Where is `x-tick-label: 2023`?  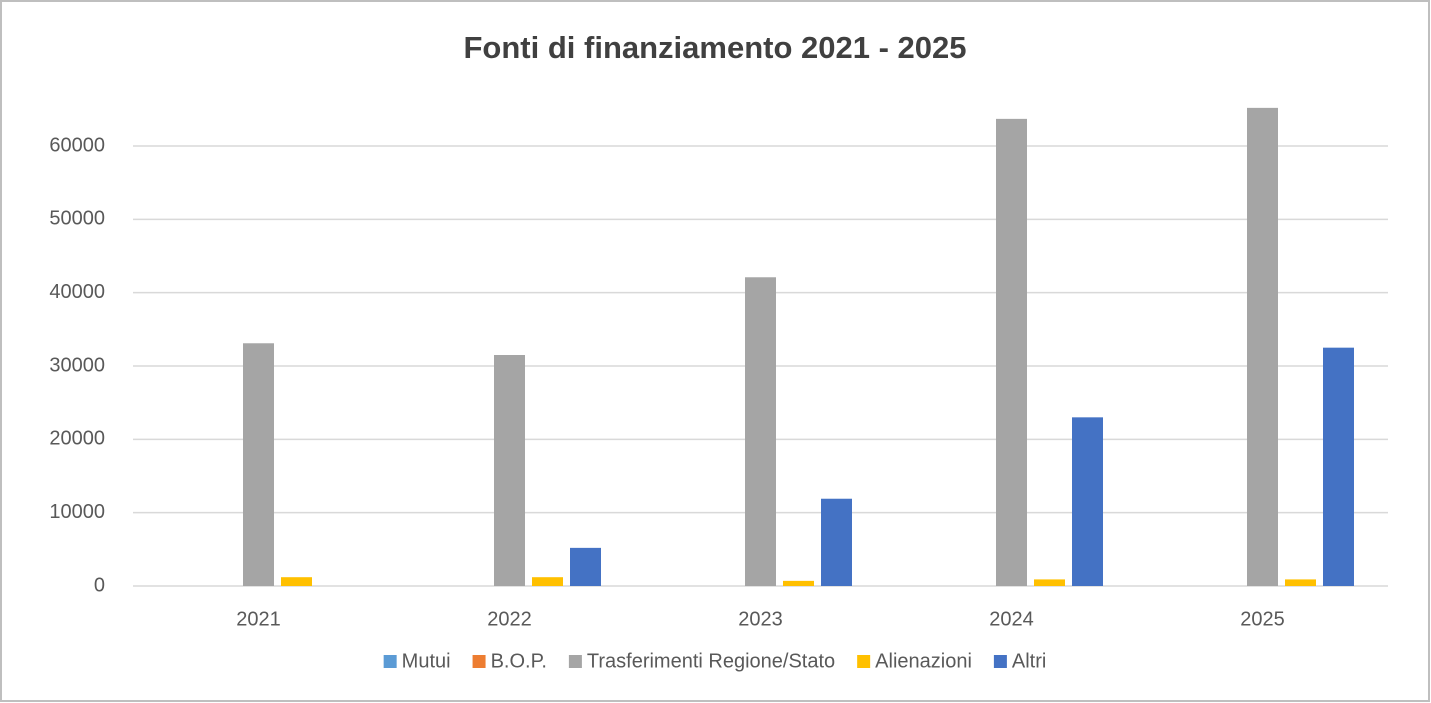
x-tick-label: 2023 is located at coordinates (760, 619).